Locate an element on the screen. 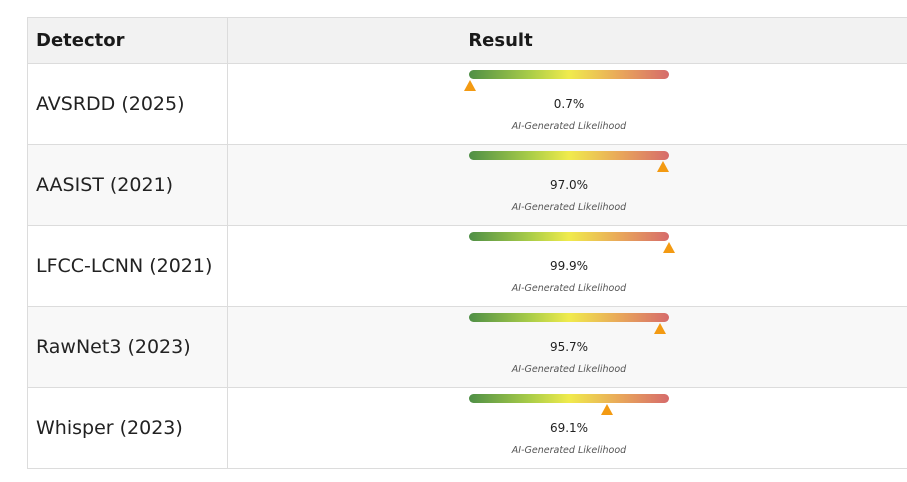 The width and height of the screenshot is (907, 482). detector-column-header: Detector is located at coordinates (128, 40).